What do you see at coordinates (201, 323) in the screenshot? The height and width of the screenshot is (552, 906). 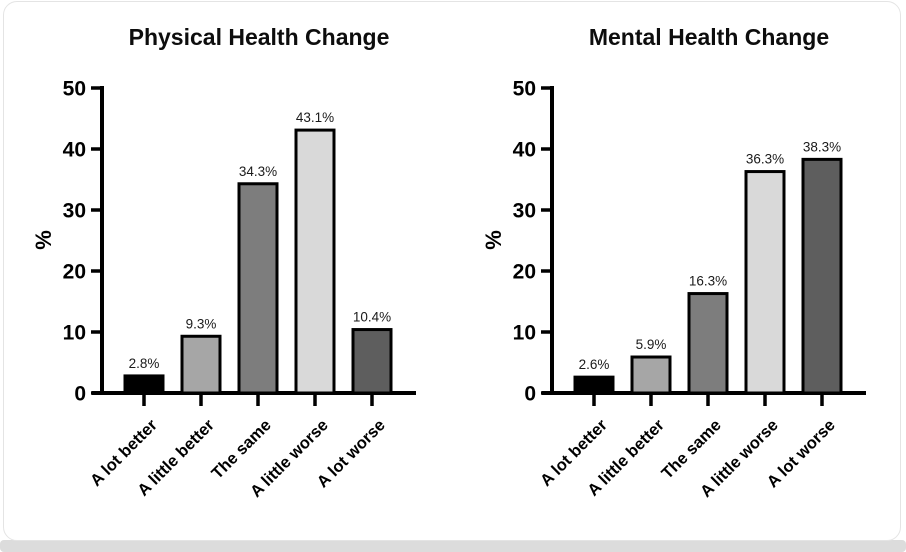 I see `value-label: 9.3%` at bounding box center [201, 323].